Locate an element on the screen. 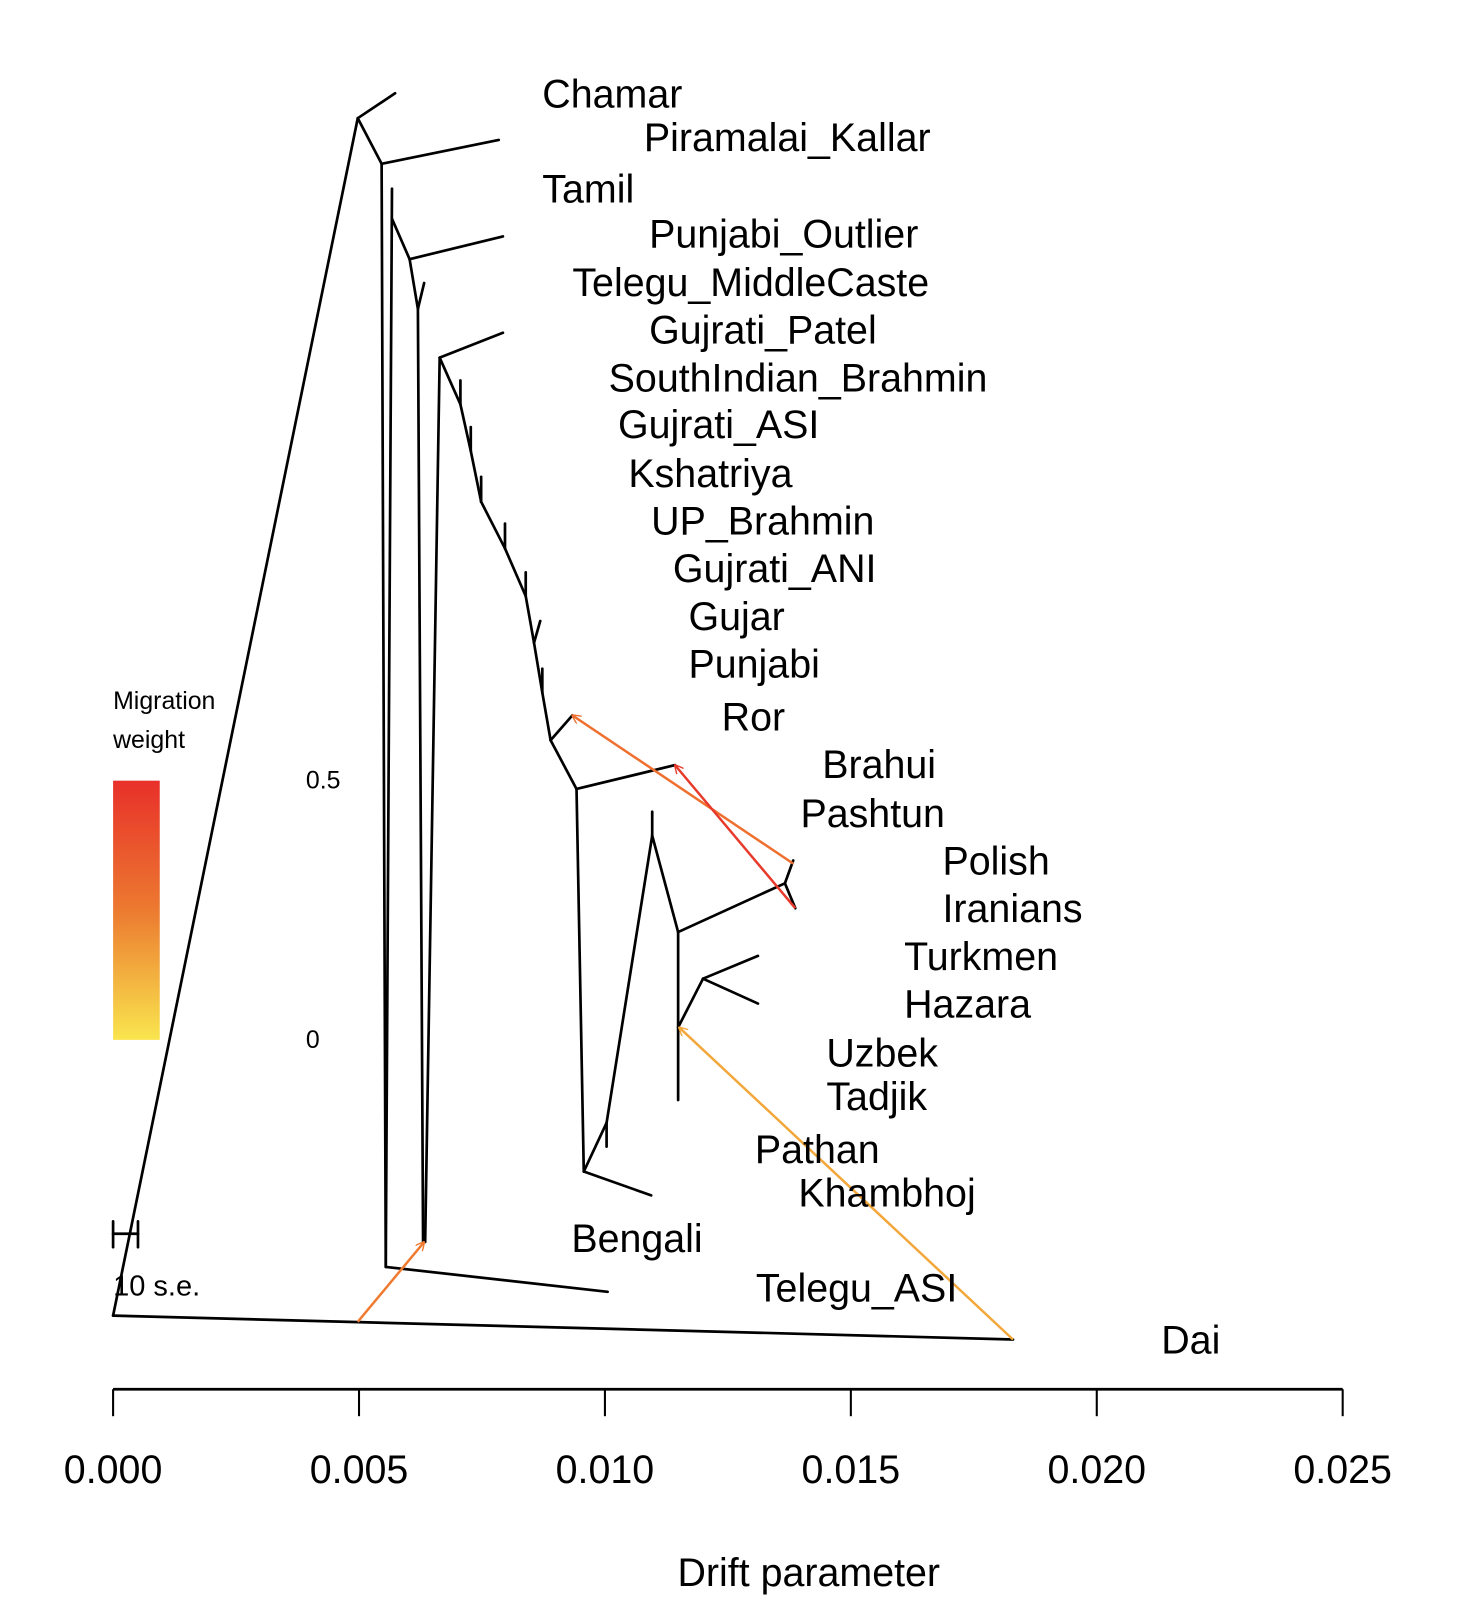  leaf-label: Hazara is located at coordinates (967, 1005).